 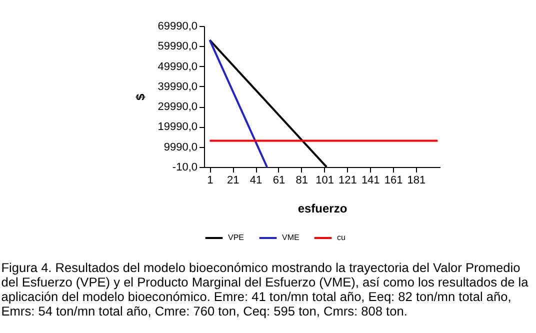 I want to click on y-tick-label: 39990,0, so click(x=178, y=86).